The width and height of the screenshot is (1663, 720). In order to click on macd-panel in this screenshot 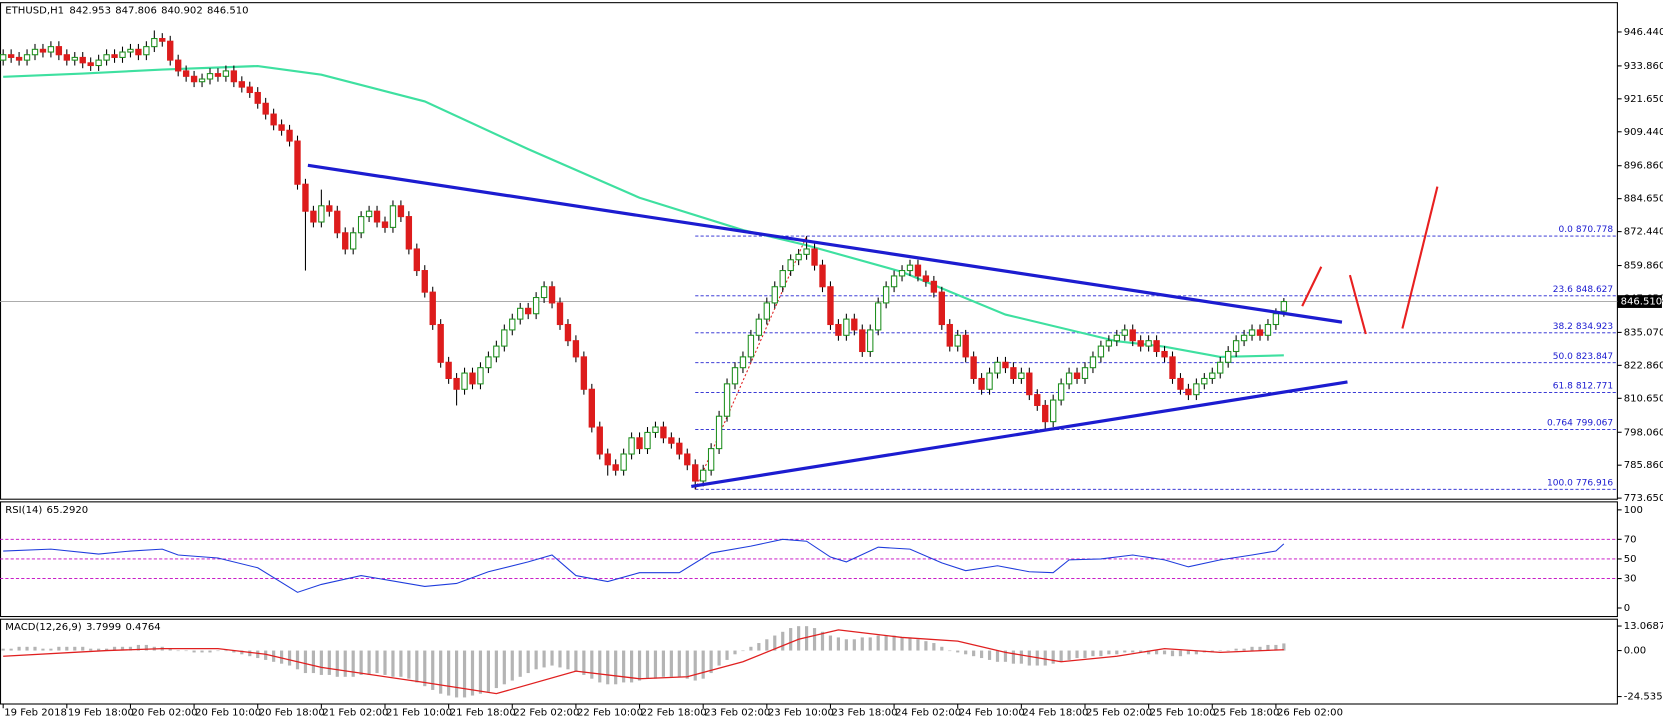, I will do `click(809, 661)`.